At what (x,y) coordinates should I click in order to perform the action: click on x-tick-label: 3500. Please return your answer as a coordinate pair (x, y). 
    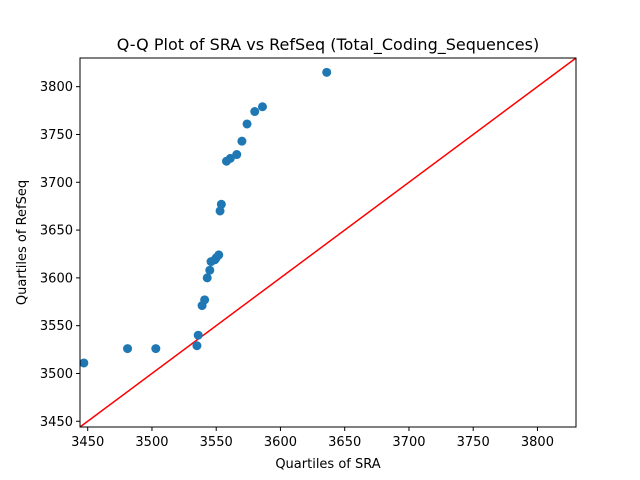
    Looking at the image, I should click on (151, 442).